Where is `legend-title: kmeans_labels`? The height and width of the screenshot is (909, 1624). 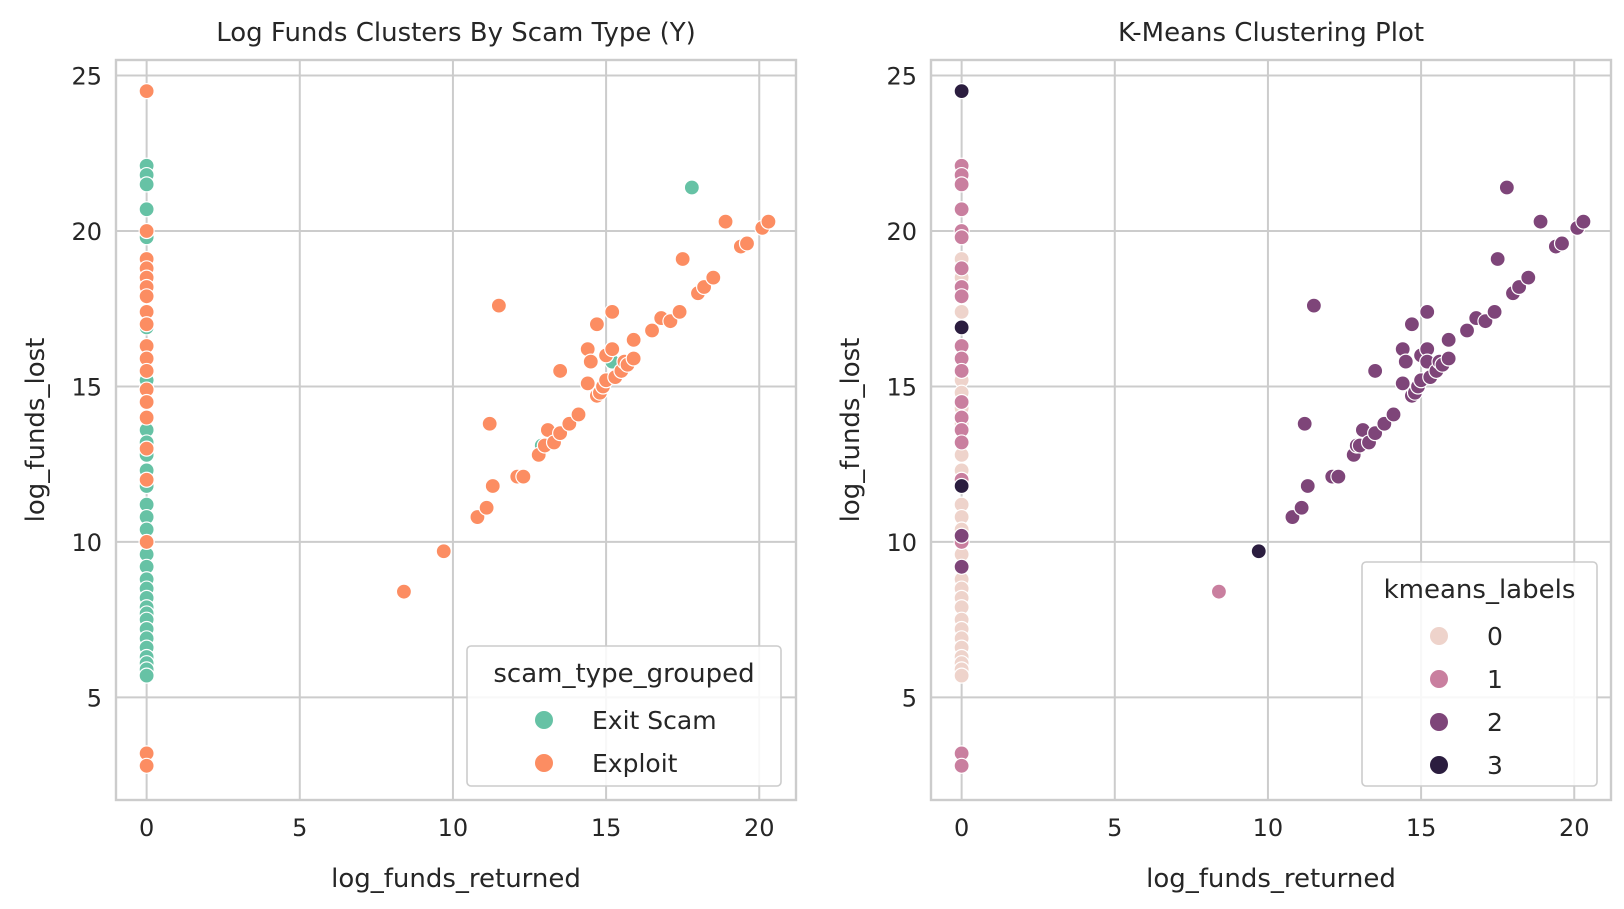
legend-title: kmeans_labels is located at coordinates (1480, 590).